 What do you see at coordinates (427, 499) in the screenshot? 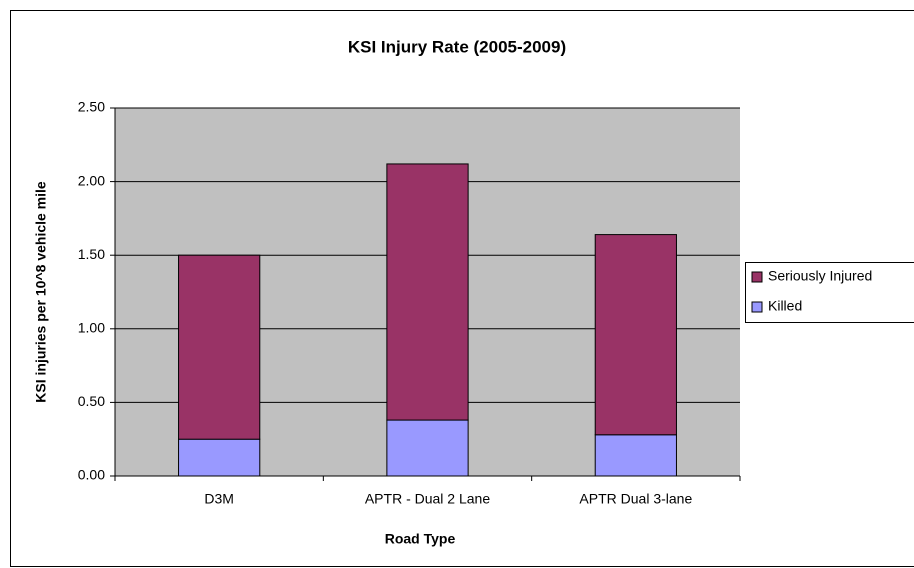
I see `x-tick-label: APTR - Dual 2 Lane` at bounding box center [427, 499].